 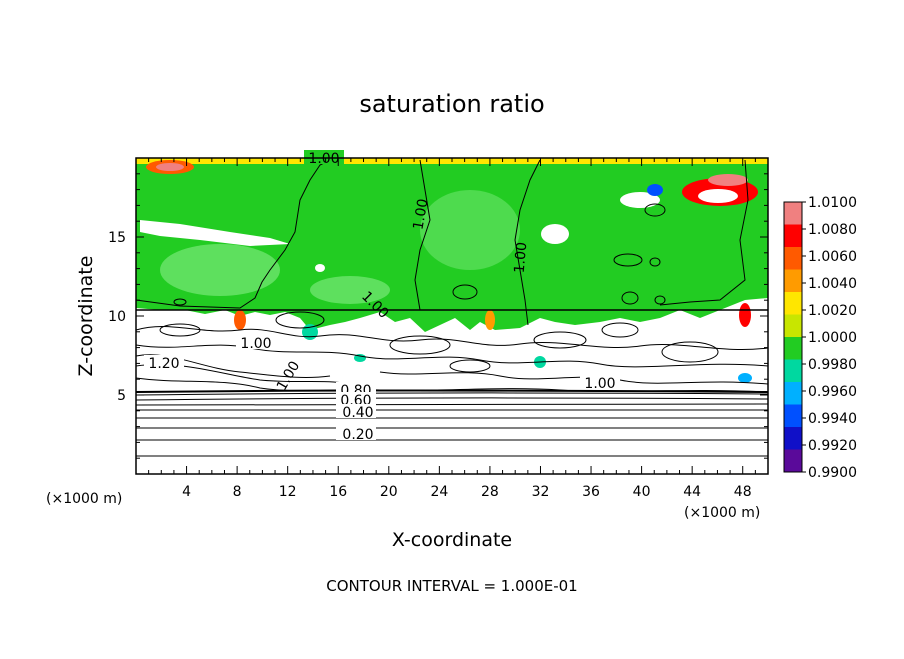 What do you see at coordinates (832, 338) in the screenshot?
I see `colorbar-tick-label: 1.0000` at bounding box center [832, 338].